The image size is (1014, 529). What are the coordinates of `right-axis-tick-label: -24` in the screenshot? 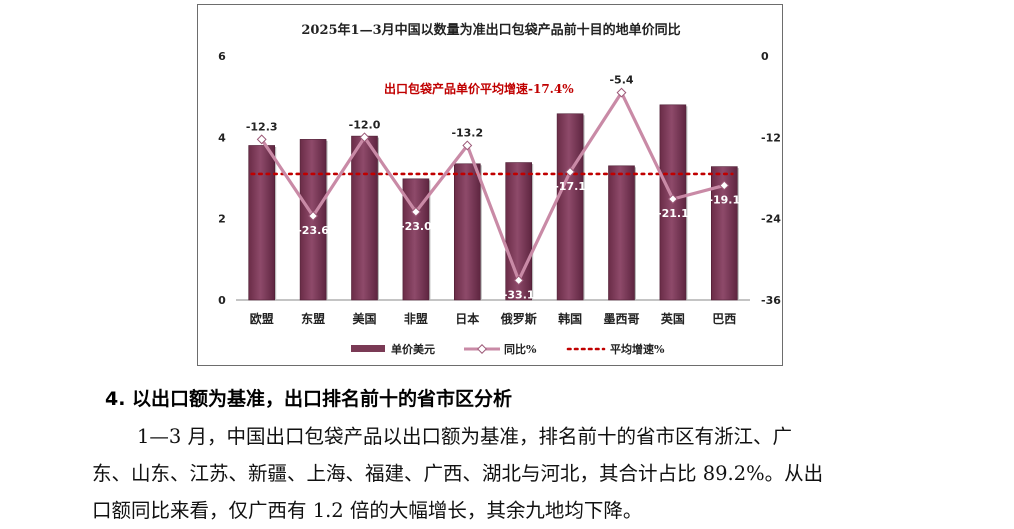 It's located at (771, 219).